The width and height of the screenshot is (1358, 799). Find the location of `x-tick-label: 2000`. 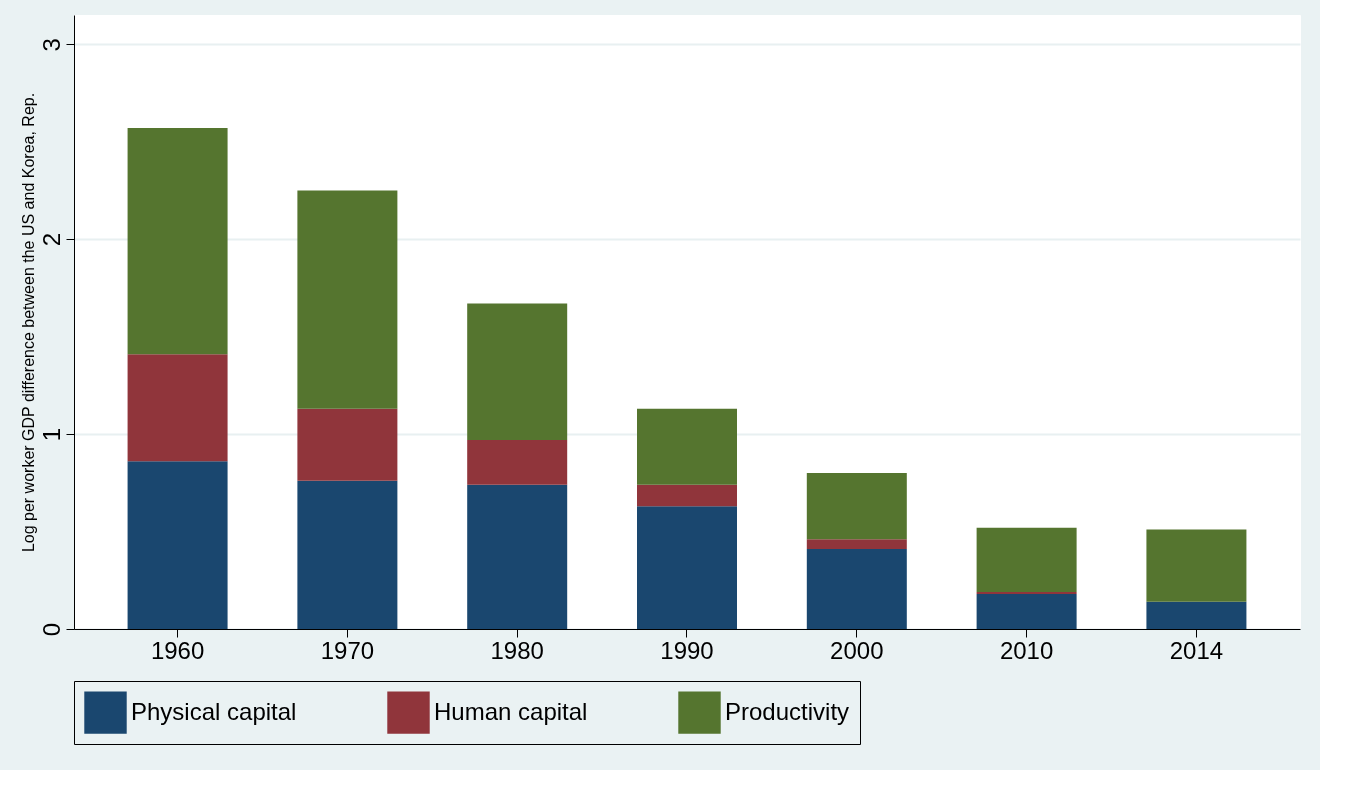

x-tick-label: 2000 is located at coordinates (857, 650).